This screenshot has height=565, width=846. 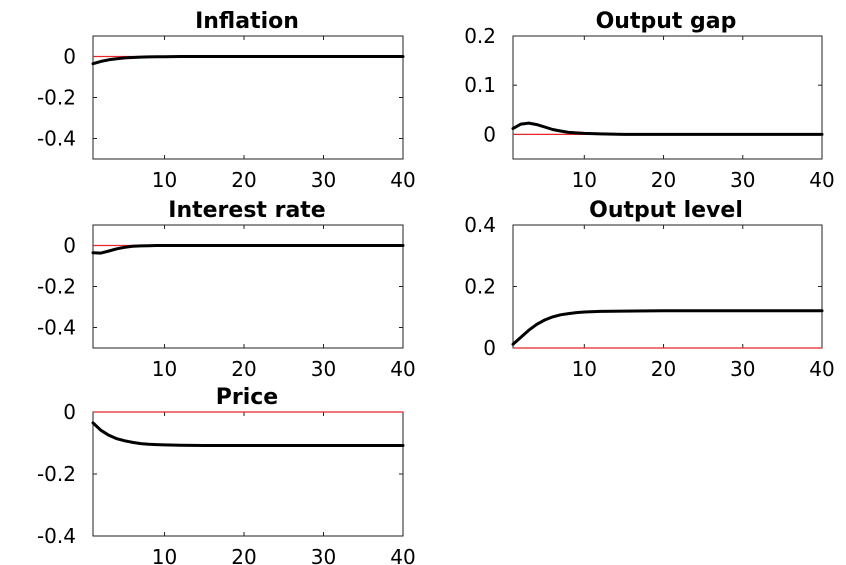 What do you see at coordinates (666, 21) in the screenshot?
I see `panel-title: Output gap` at bounding box center [666, 21].